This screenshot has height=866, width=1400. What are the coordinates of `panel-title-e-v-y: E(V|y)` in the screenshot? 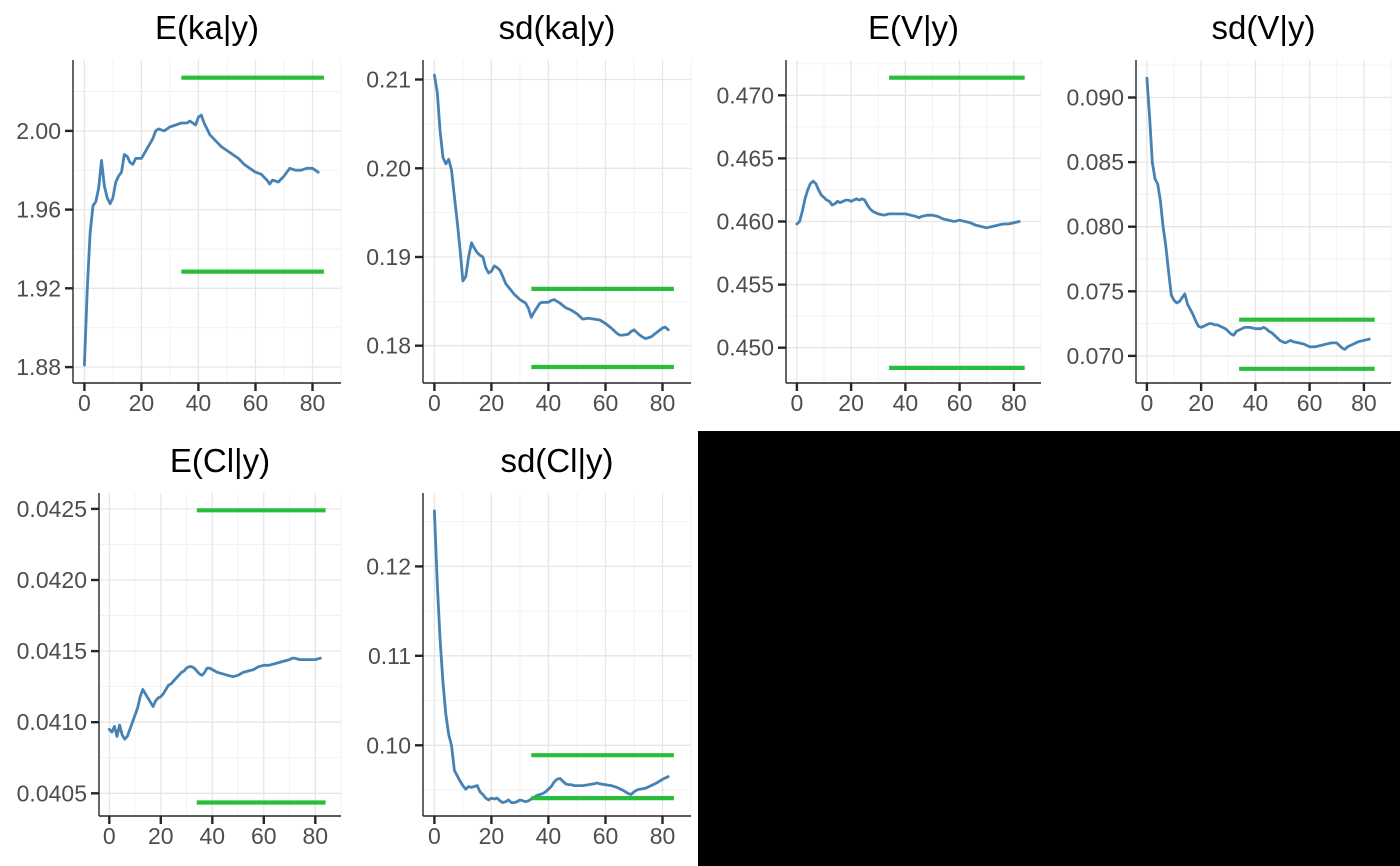 It's located at (913, 27).